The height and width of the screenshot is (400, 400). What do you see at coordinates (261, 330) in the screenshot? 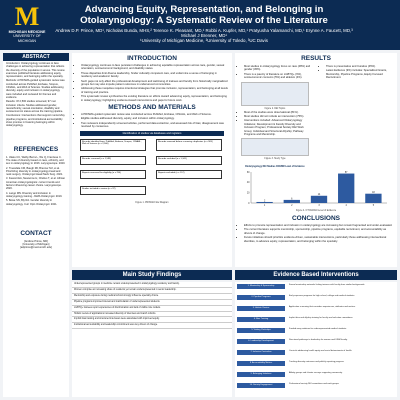
I see `evidence-label: 5. Visiting Clerkships` at bounding box center [261, 330].